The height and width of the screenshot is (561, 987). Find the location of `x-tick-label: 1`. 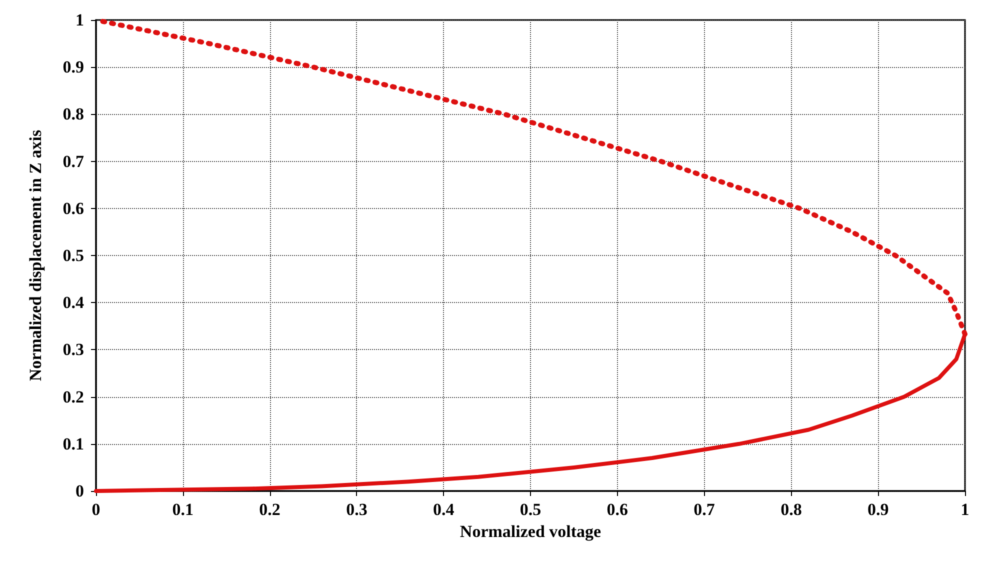

x-tick-label: 1 is located at coordinates (965, 509).